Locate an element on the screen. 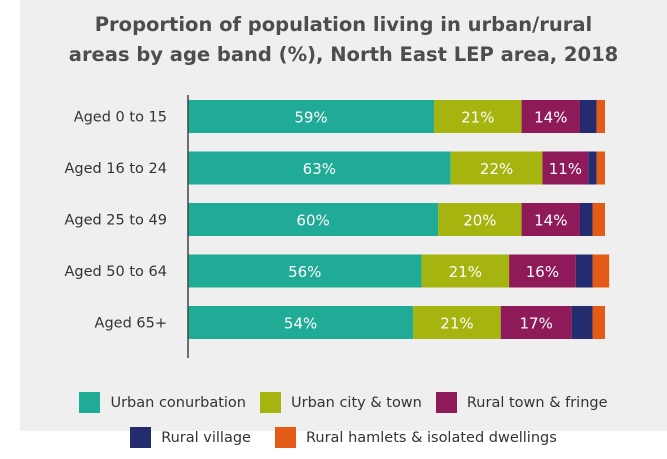  data-label-urban-conurbation-aged-0-to-15: 59% is located at coordinates (310, 118).